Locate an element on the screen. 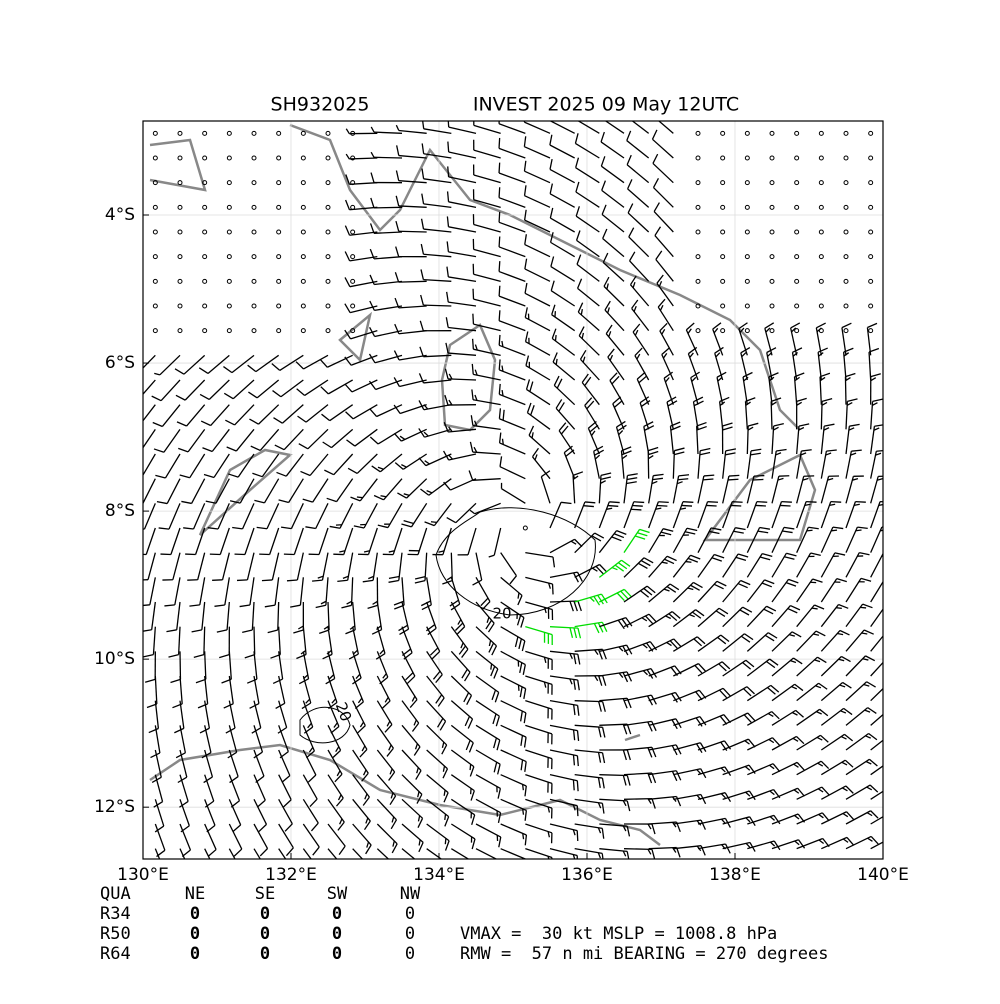 The image size is (1000, 1004). x-tick-label: 134°E is located at coordinates (439, 875).